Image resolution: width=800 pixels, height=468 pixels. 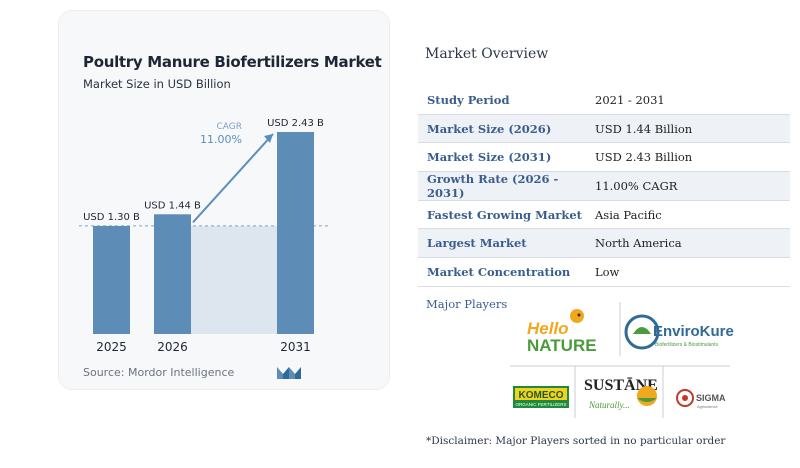 I want to click on table-row: Largest Market North America, so click(x=604, y=244).